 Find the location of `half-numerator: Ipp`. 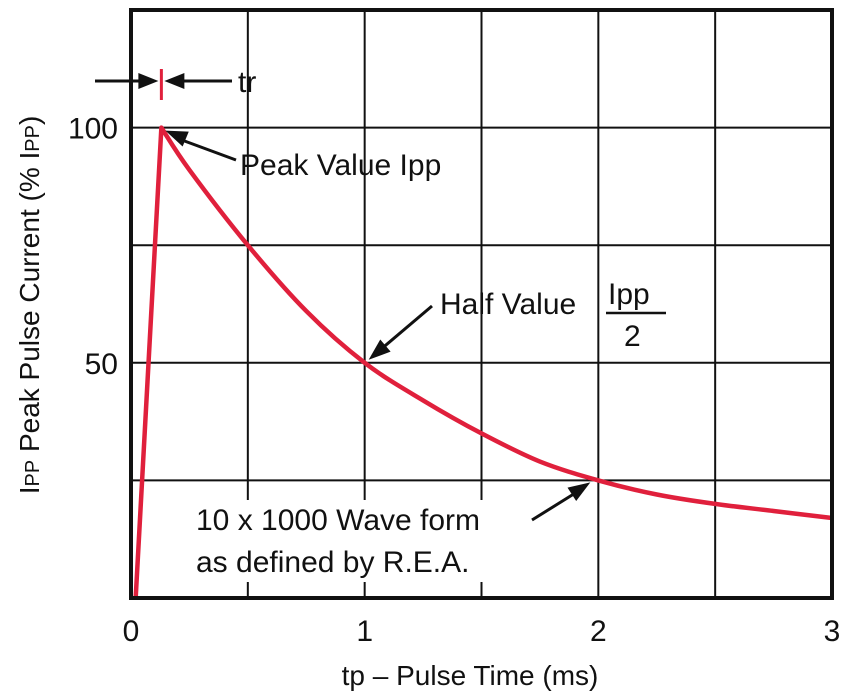

half-numerator: Ipp is located at coordinates (629, 294).